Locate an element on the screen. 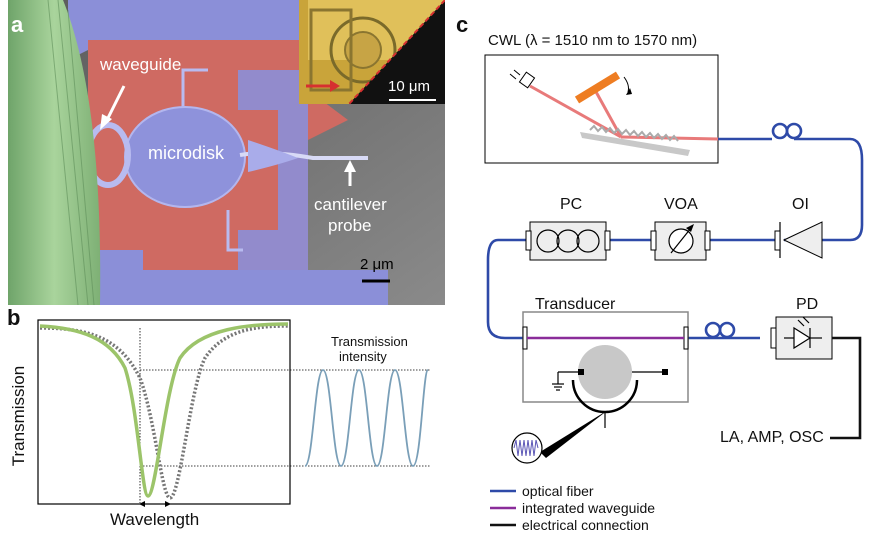 The image size is (869, 534). scale-bar-label: 2 μm is located at coordinates (377, 264).